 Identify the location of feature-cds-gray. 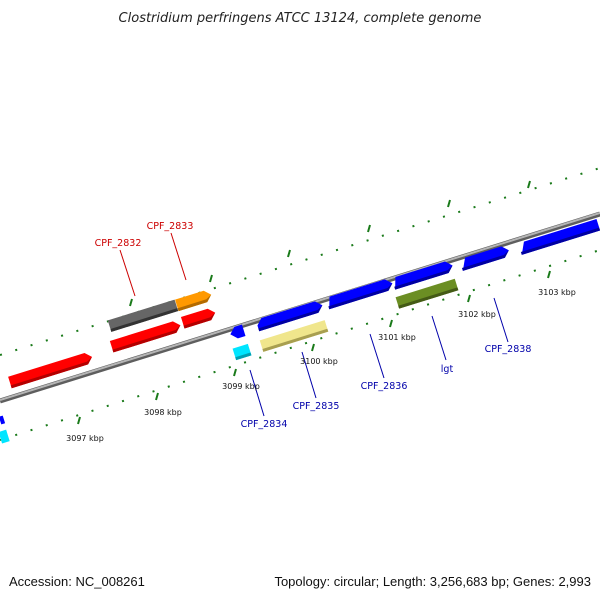
(143, 315).